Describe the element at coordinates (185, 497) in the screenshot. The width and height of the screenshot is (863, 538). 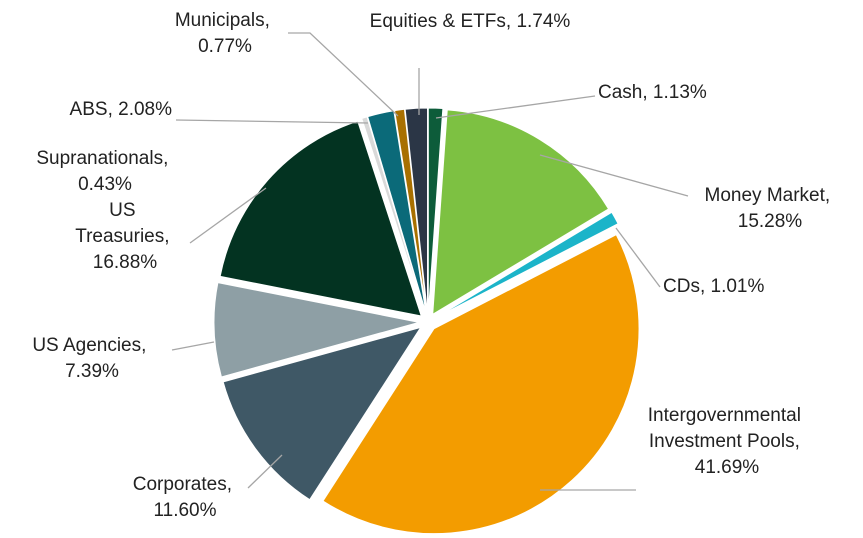
I see `data-label: Corporates, 11.60%` at that location.